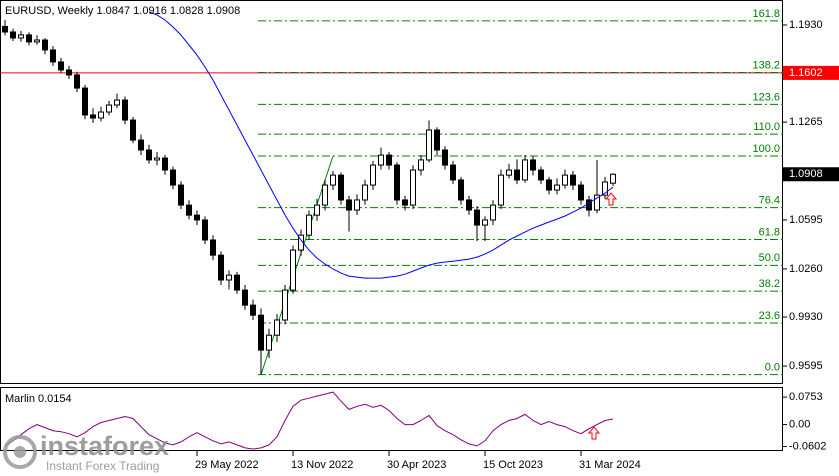 The image size is (839, 476). What do you see at coordinates (769, 232) in the screenshot?
I see `fib-label: 61.8` at bounding box center [769, 232].